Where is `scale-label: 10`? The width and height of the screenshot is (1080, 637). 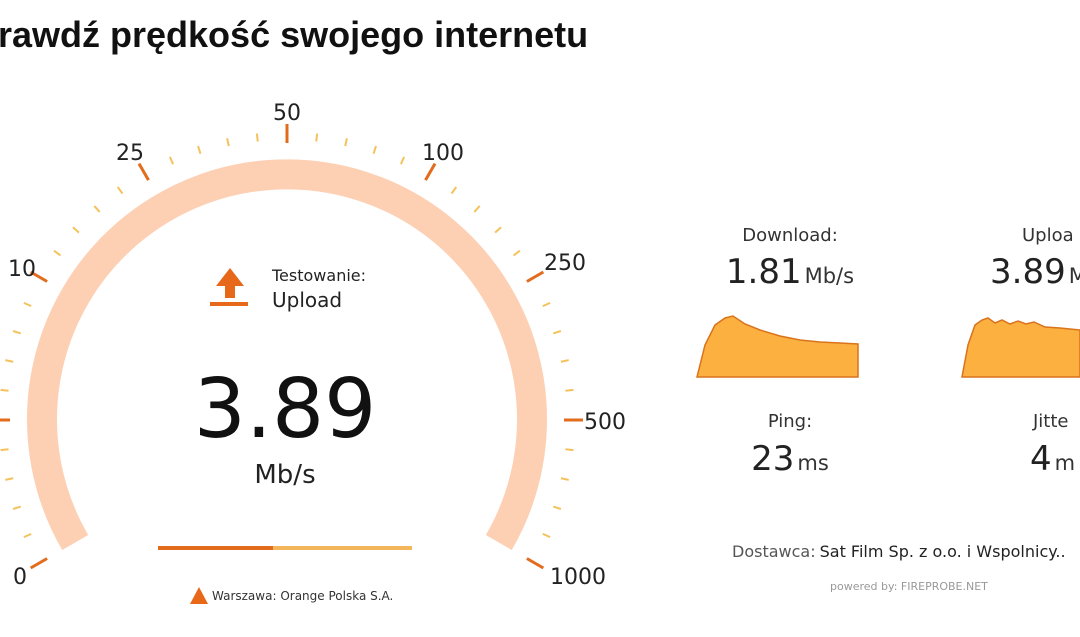 scale-label: 10 is located at coordinates (22, 269).